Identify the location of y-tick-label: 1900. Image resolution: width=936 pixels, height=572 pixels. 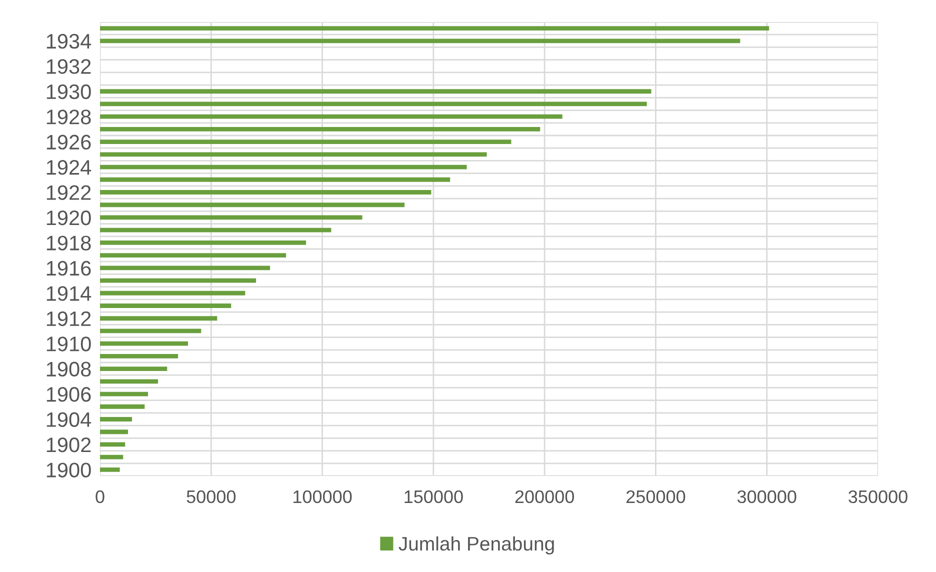
(68, 470).